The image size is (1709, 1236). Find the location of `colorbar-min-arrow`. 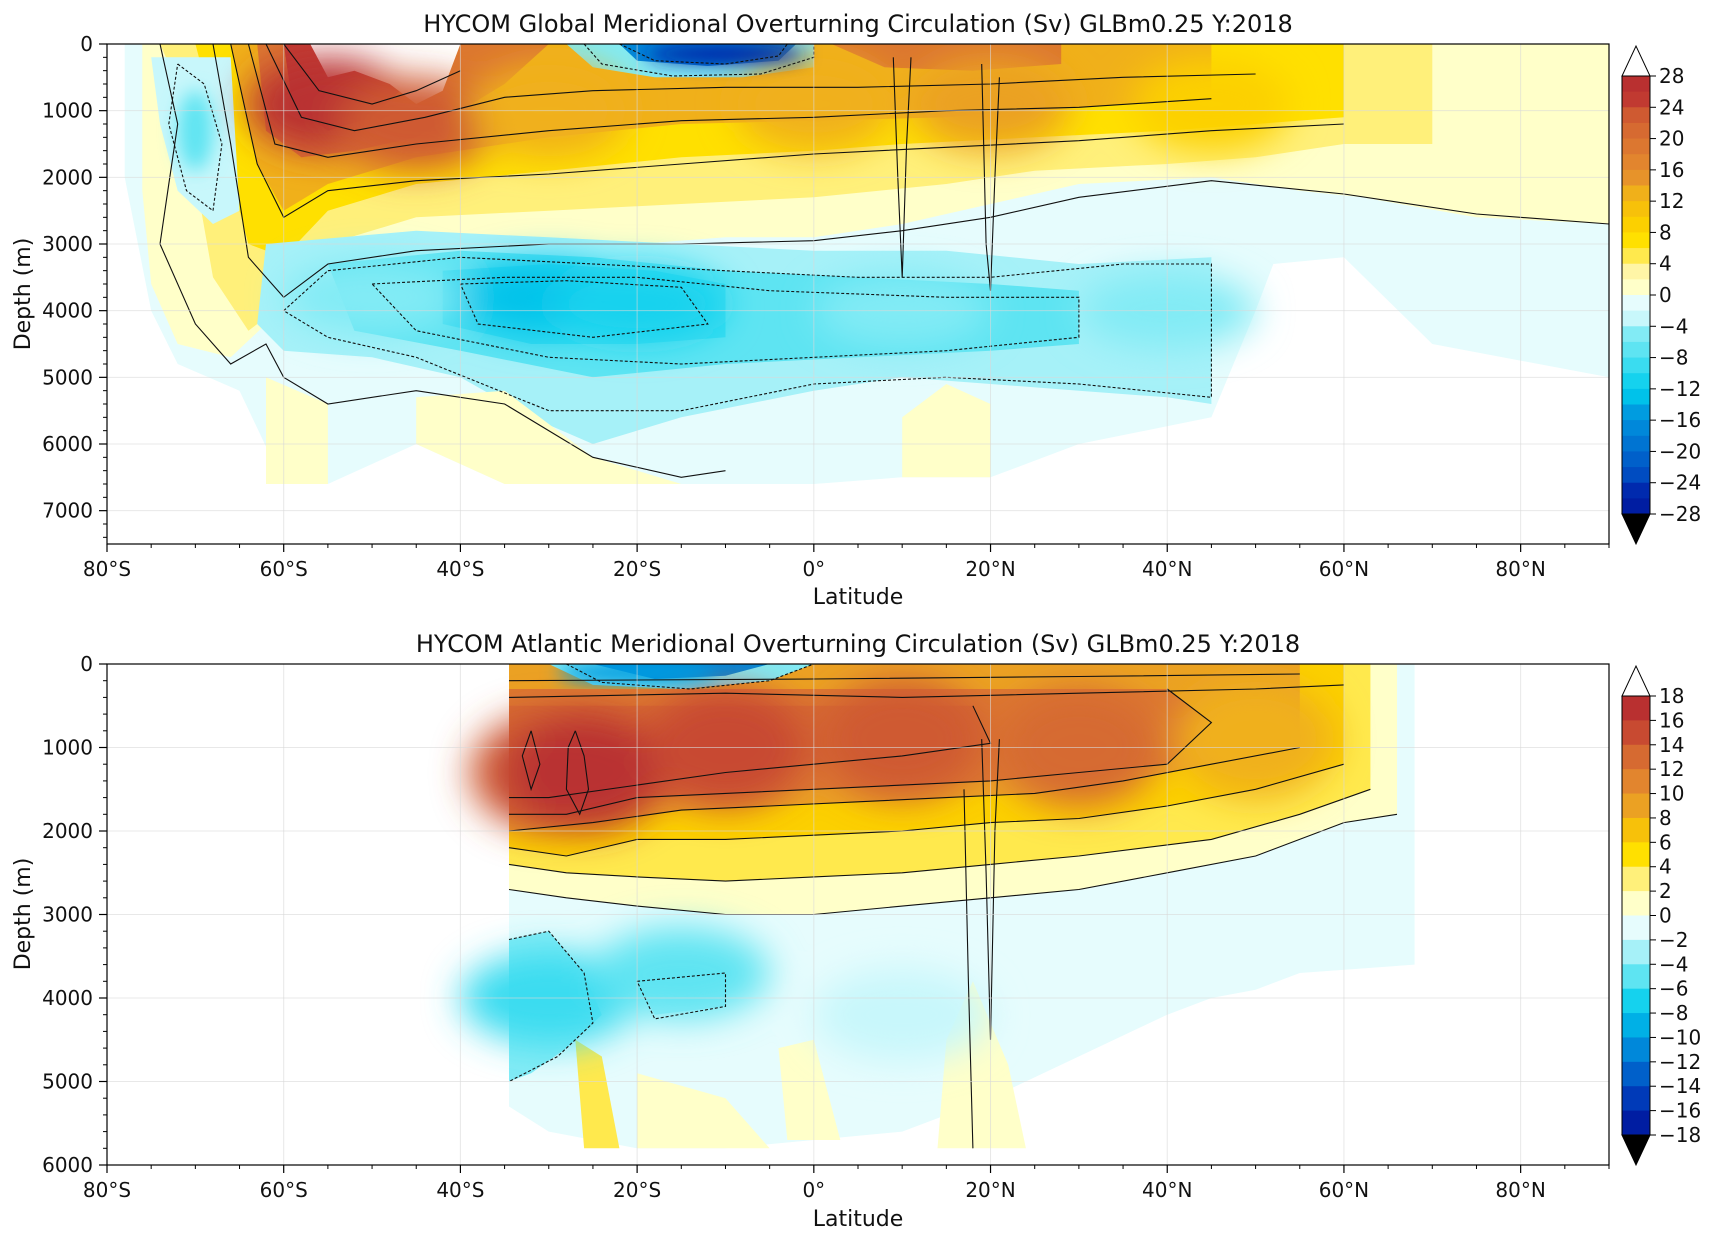

colorbar-min-arrow is located at coordinates (1636, 1150).